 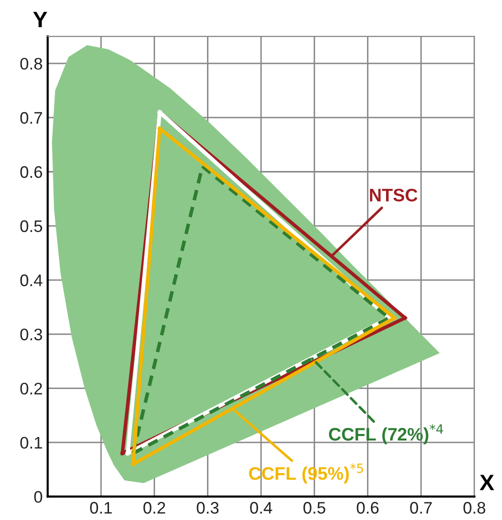 I want to click on y-tick-label: 0, so click(x=38, y=497).